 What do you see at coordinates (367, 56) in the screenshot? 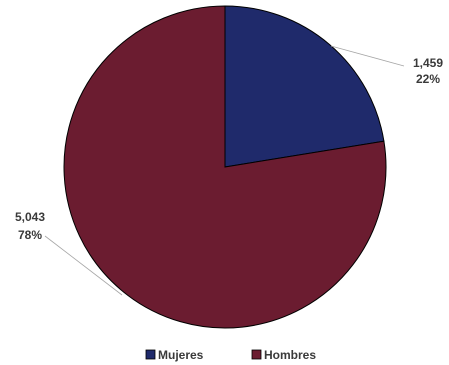
I see `leader-line-mujeres` at bounding box center [367, 56].